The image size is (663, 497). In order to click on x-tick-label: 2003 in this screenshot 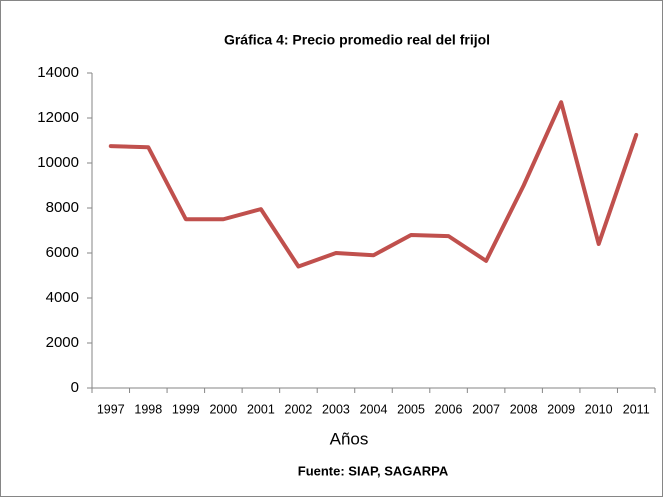, I will do `click(336, 409)`.